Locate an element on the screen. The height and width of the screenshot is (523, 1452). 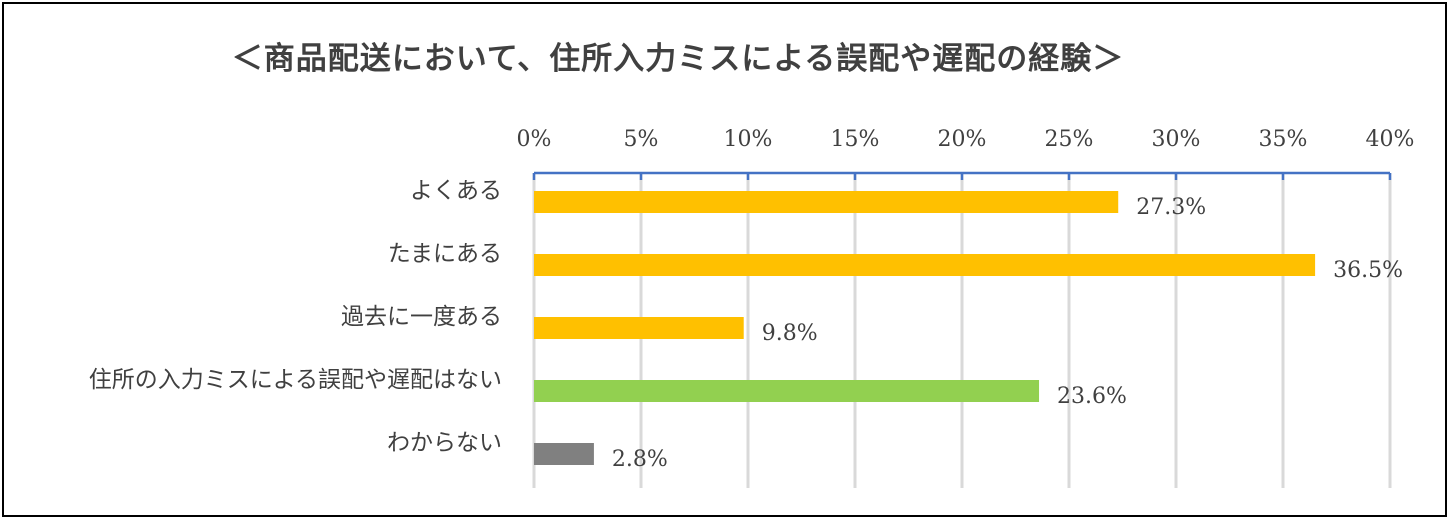
x-tick-label-4: 20% is located at coordinates (962, 139).